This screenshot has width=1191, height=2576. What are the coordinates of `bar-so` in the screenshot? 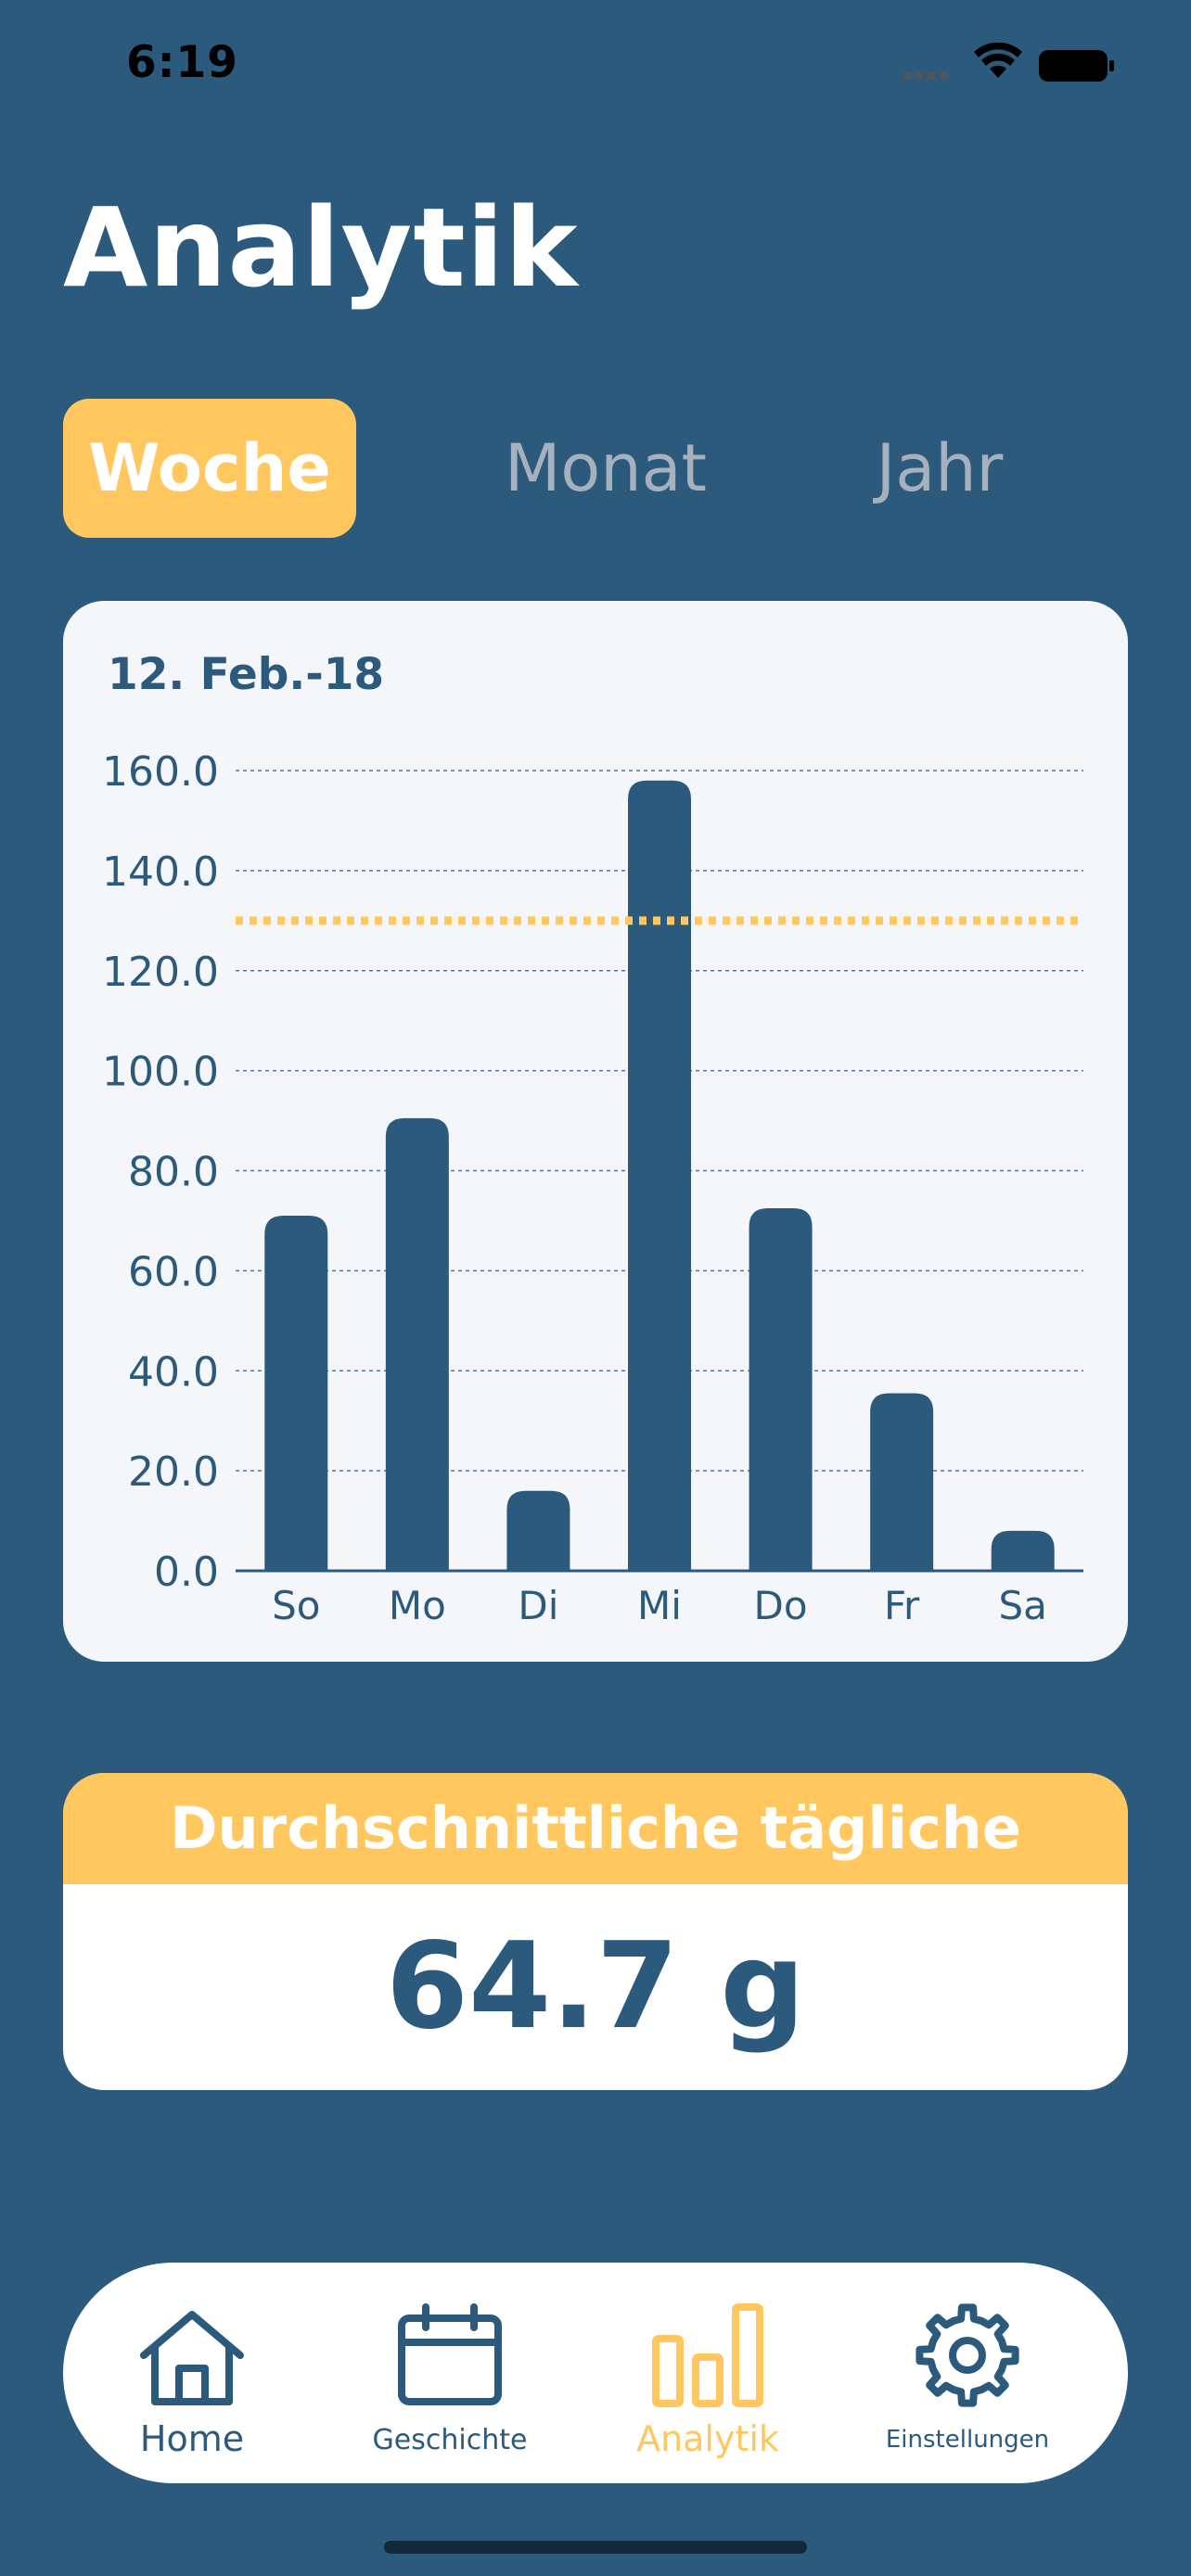 It's located at (296, 1393).